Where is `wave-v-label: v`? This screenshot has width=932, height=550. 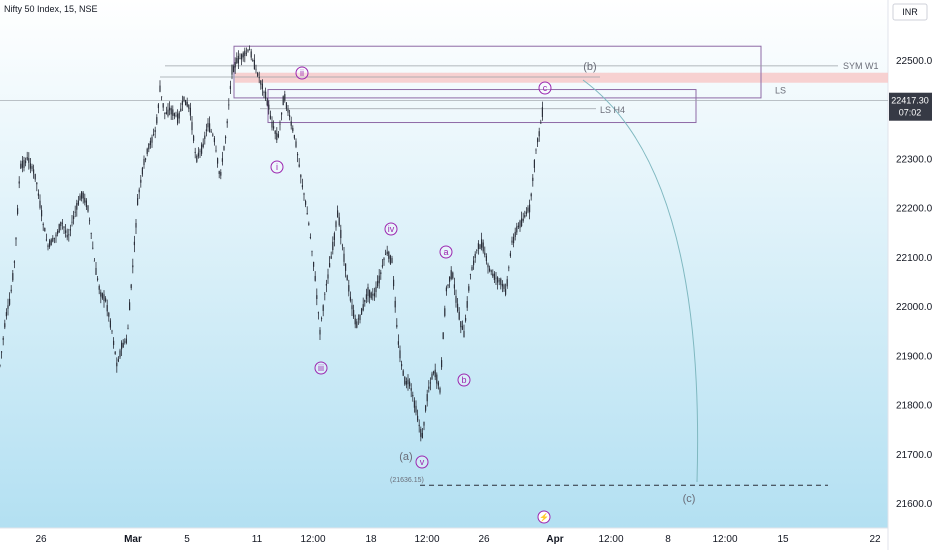 wave-v-label: v is located at coordinates (422, 462).